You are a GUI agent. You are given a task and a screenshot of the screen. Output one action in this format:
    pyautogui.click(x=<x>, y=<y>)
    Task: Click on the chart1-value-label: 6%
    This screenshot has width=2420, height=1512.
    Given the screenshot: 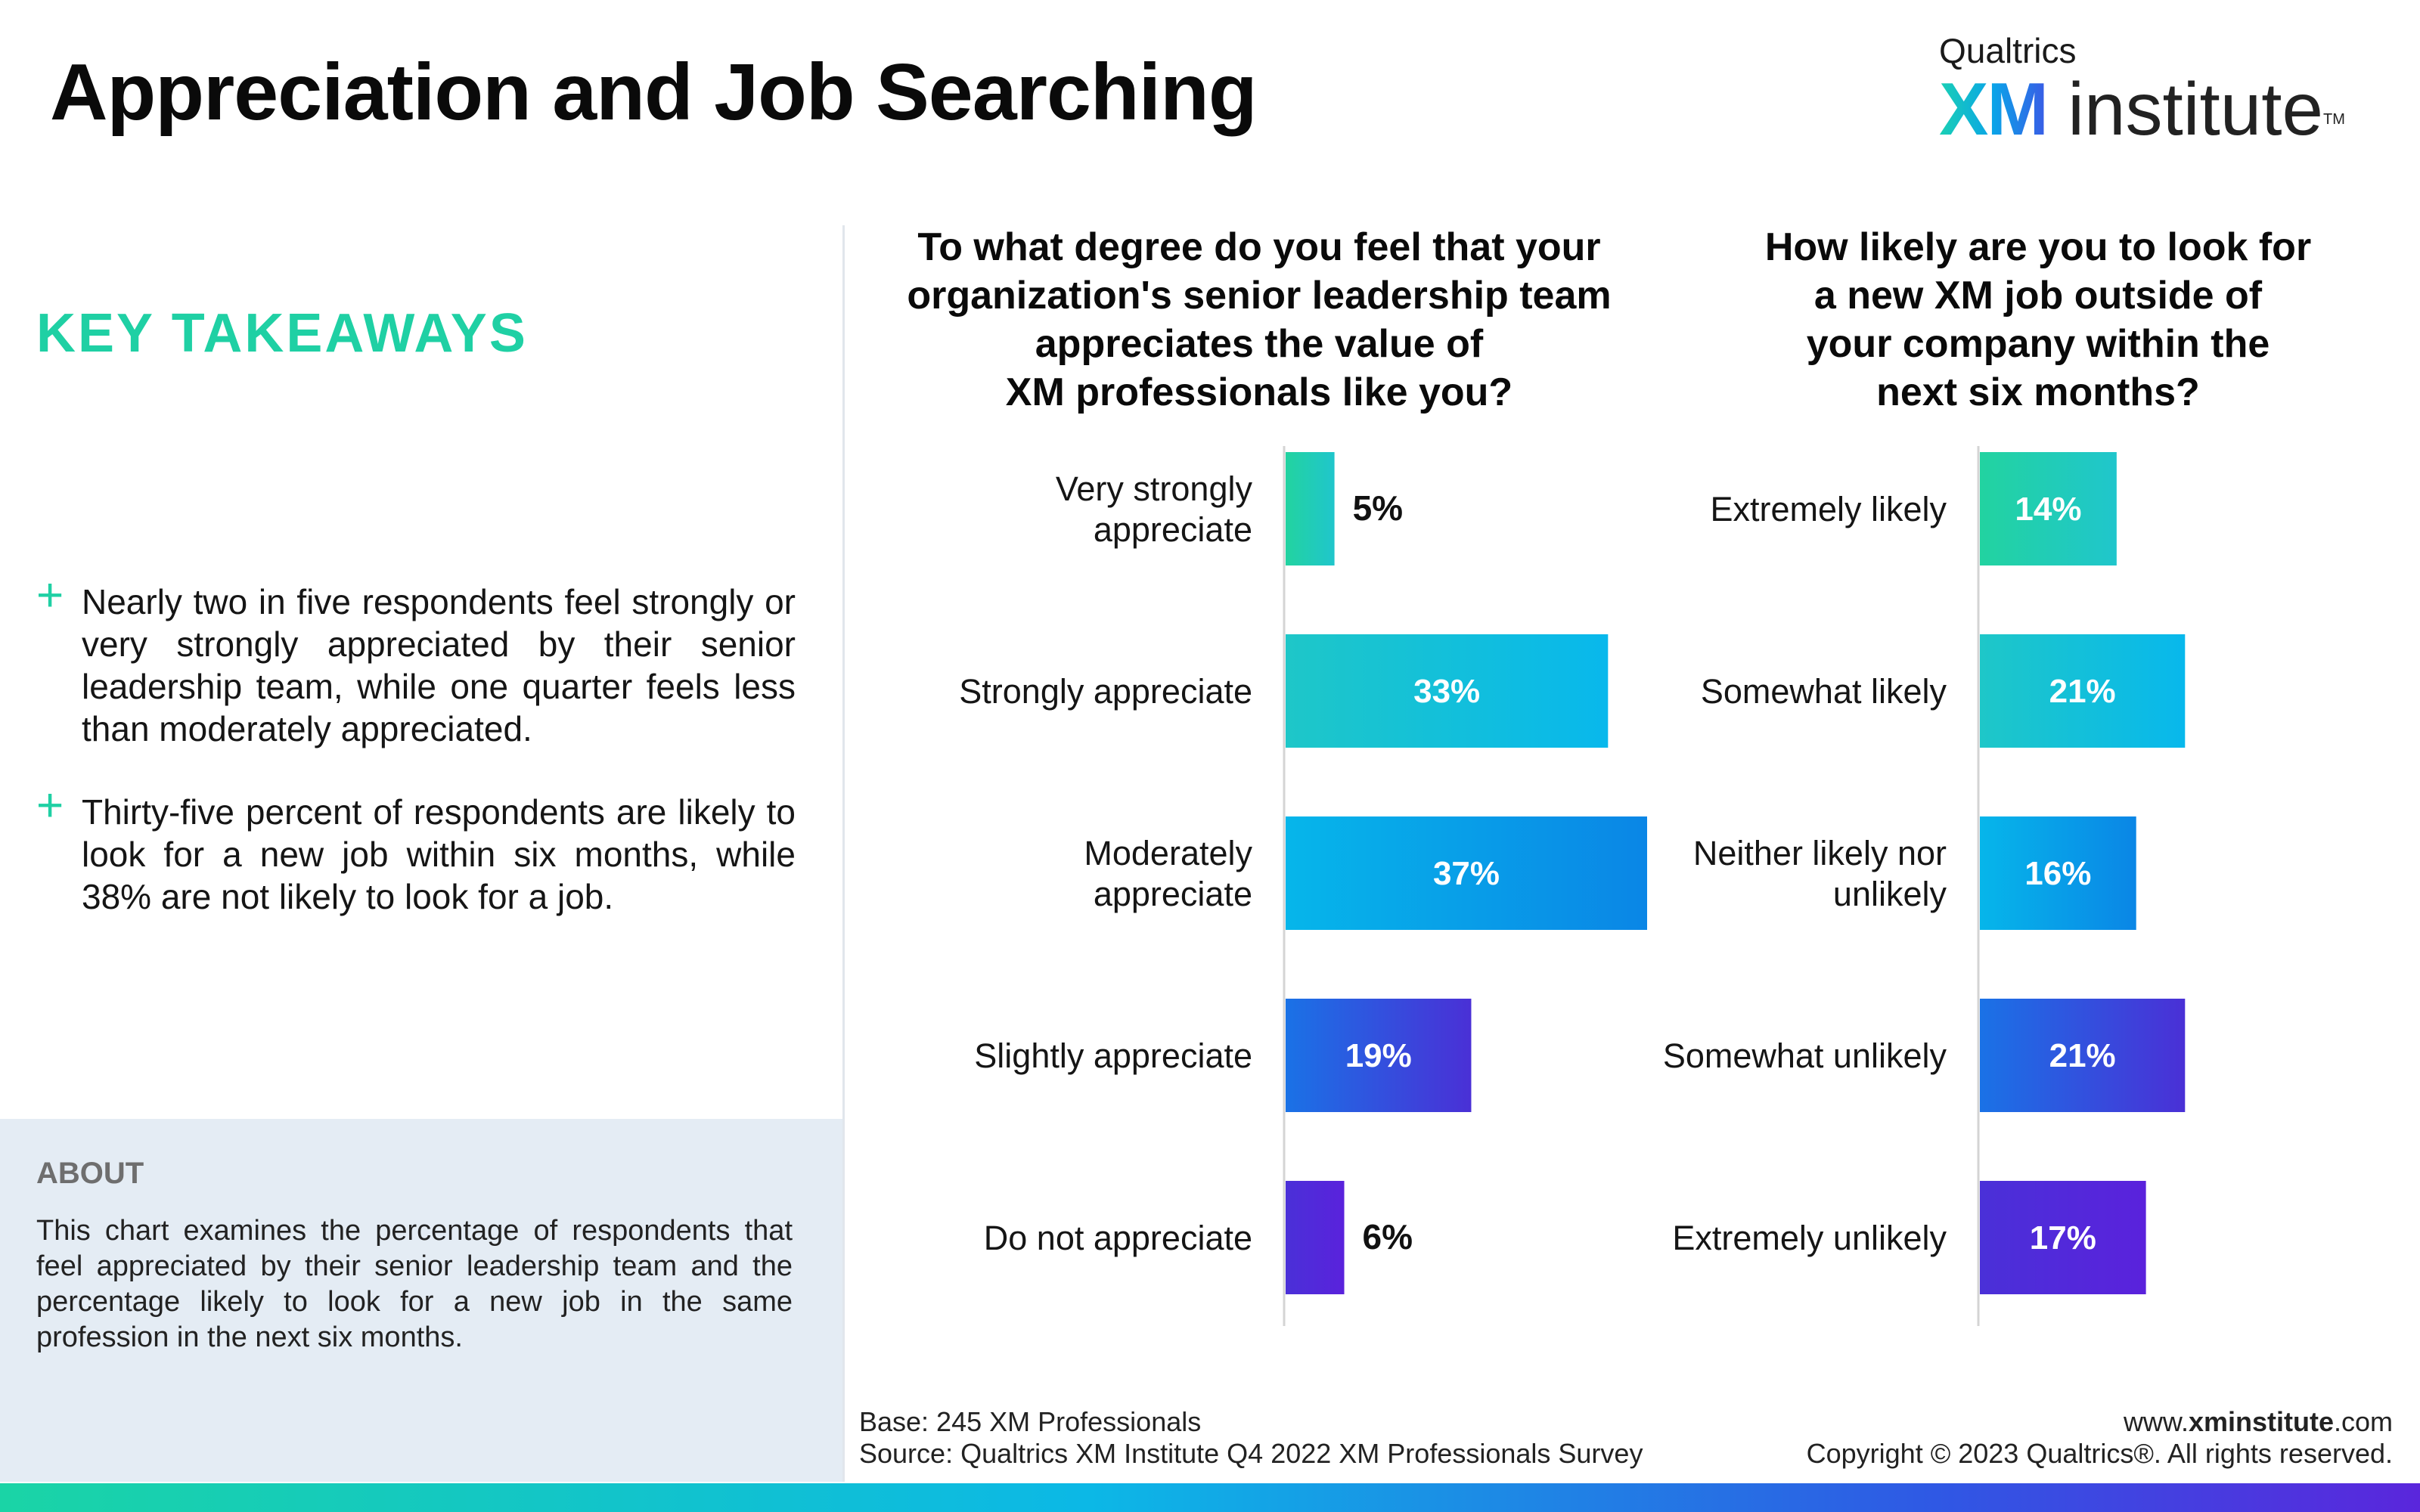 What is the action you would take?
    pyautogui.click(x=1388, y=1236)
    